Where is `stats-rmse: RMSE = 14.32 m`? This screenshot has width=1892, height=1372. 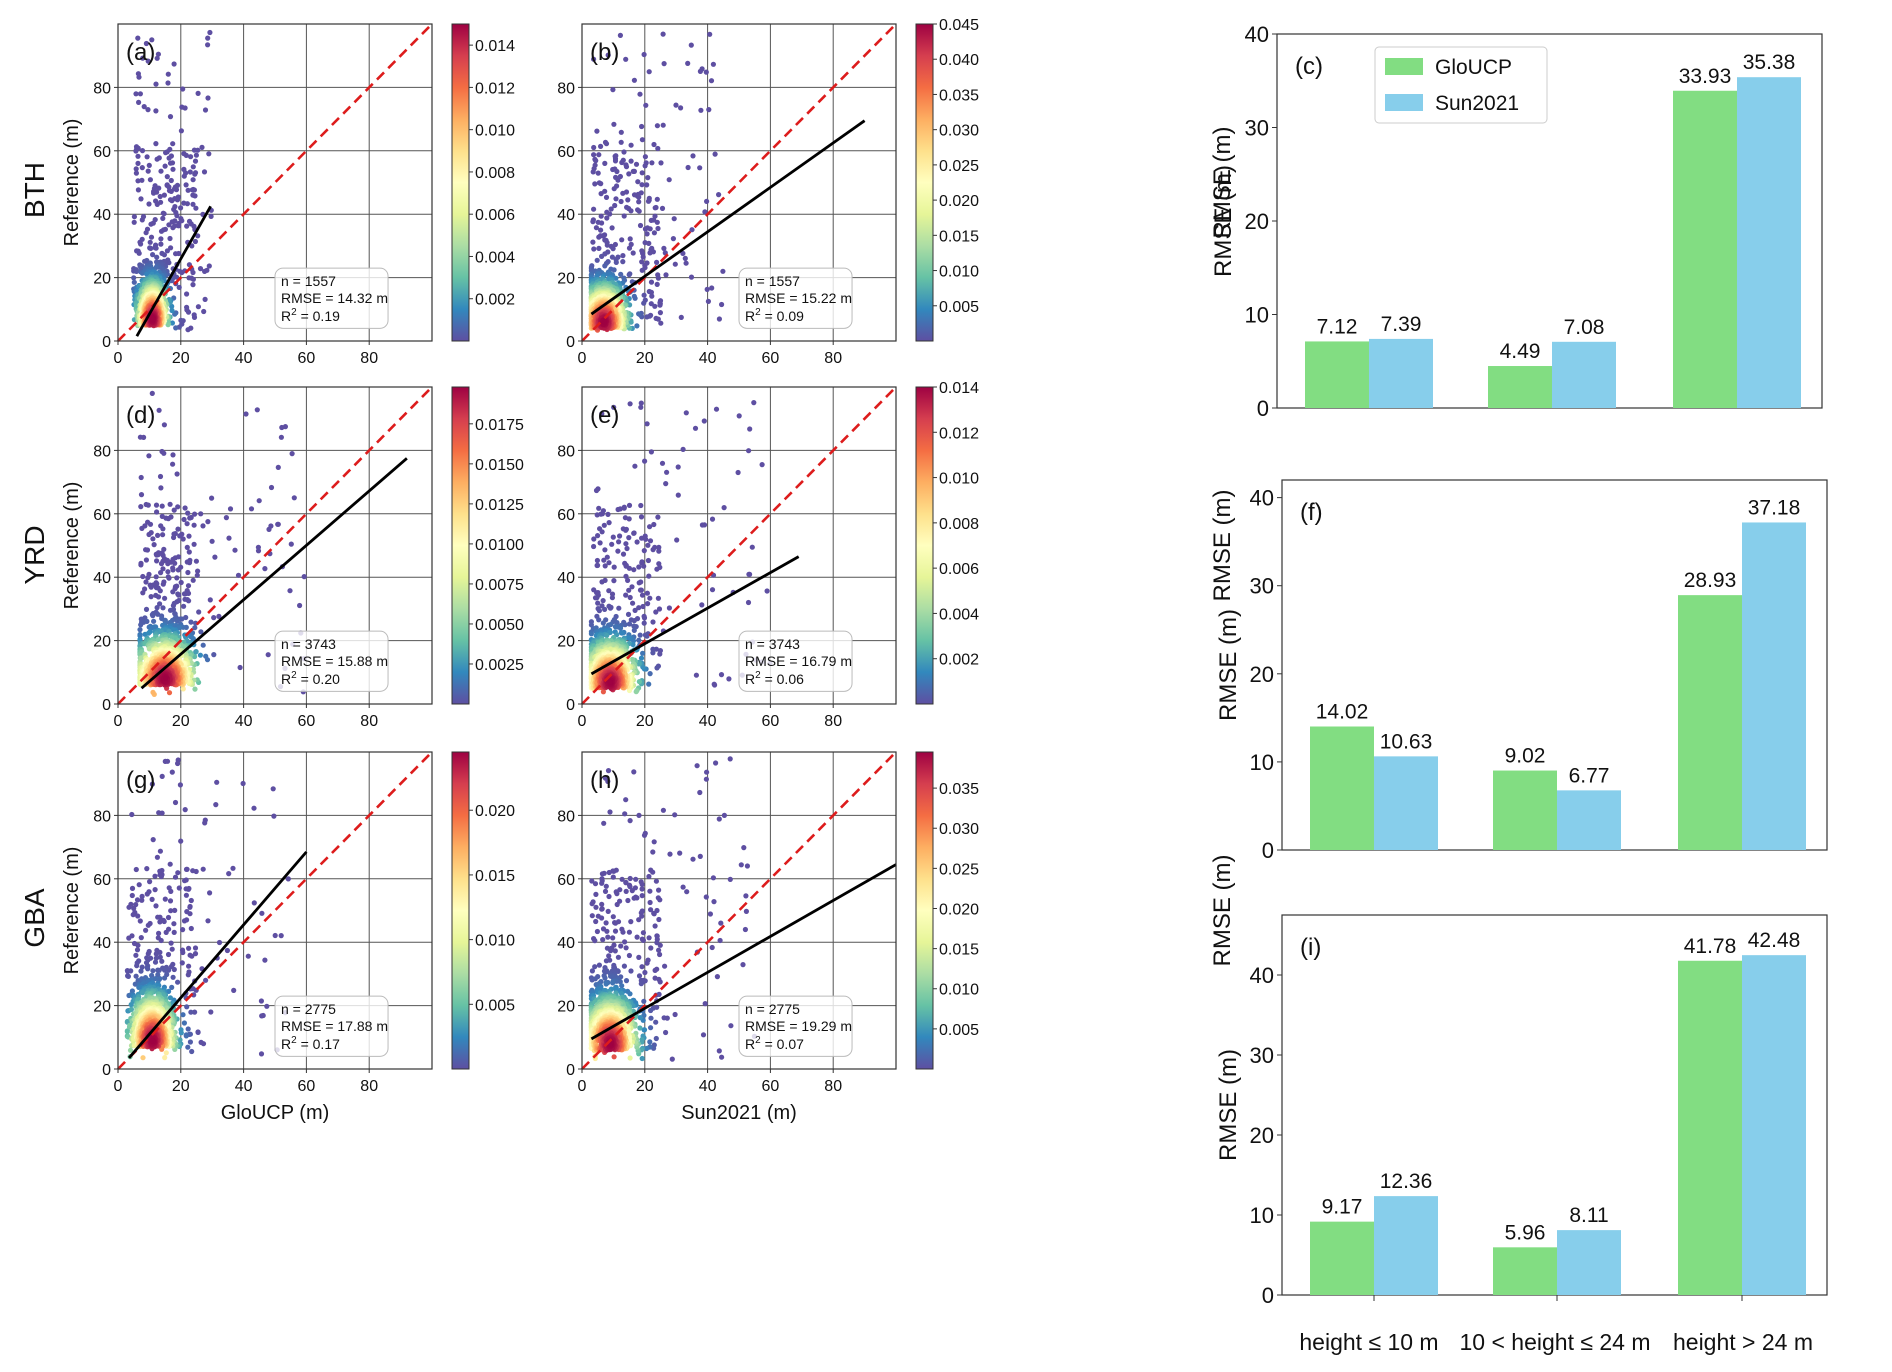 stats-rmse: RMSE = 14.32 m is located at coordinates (334, 298).